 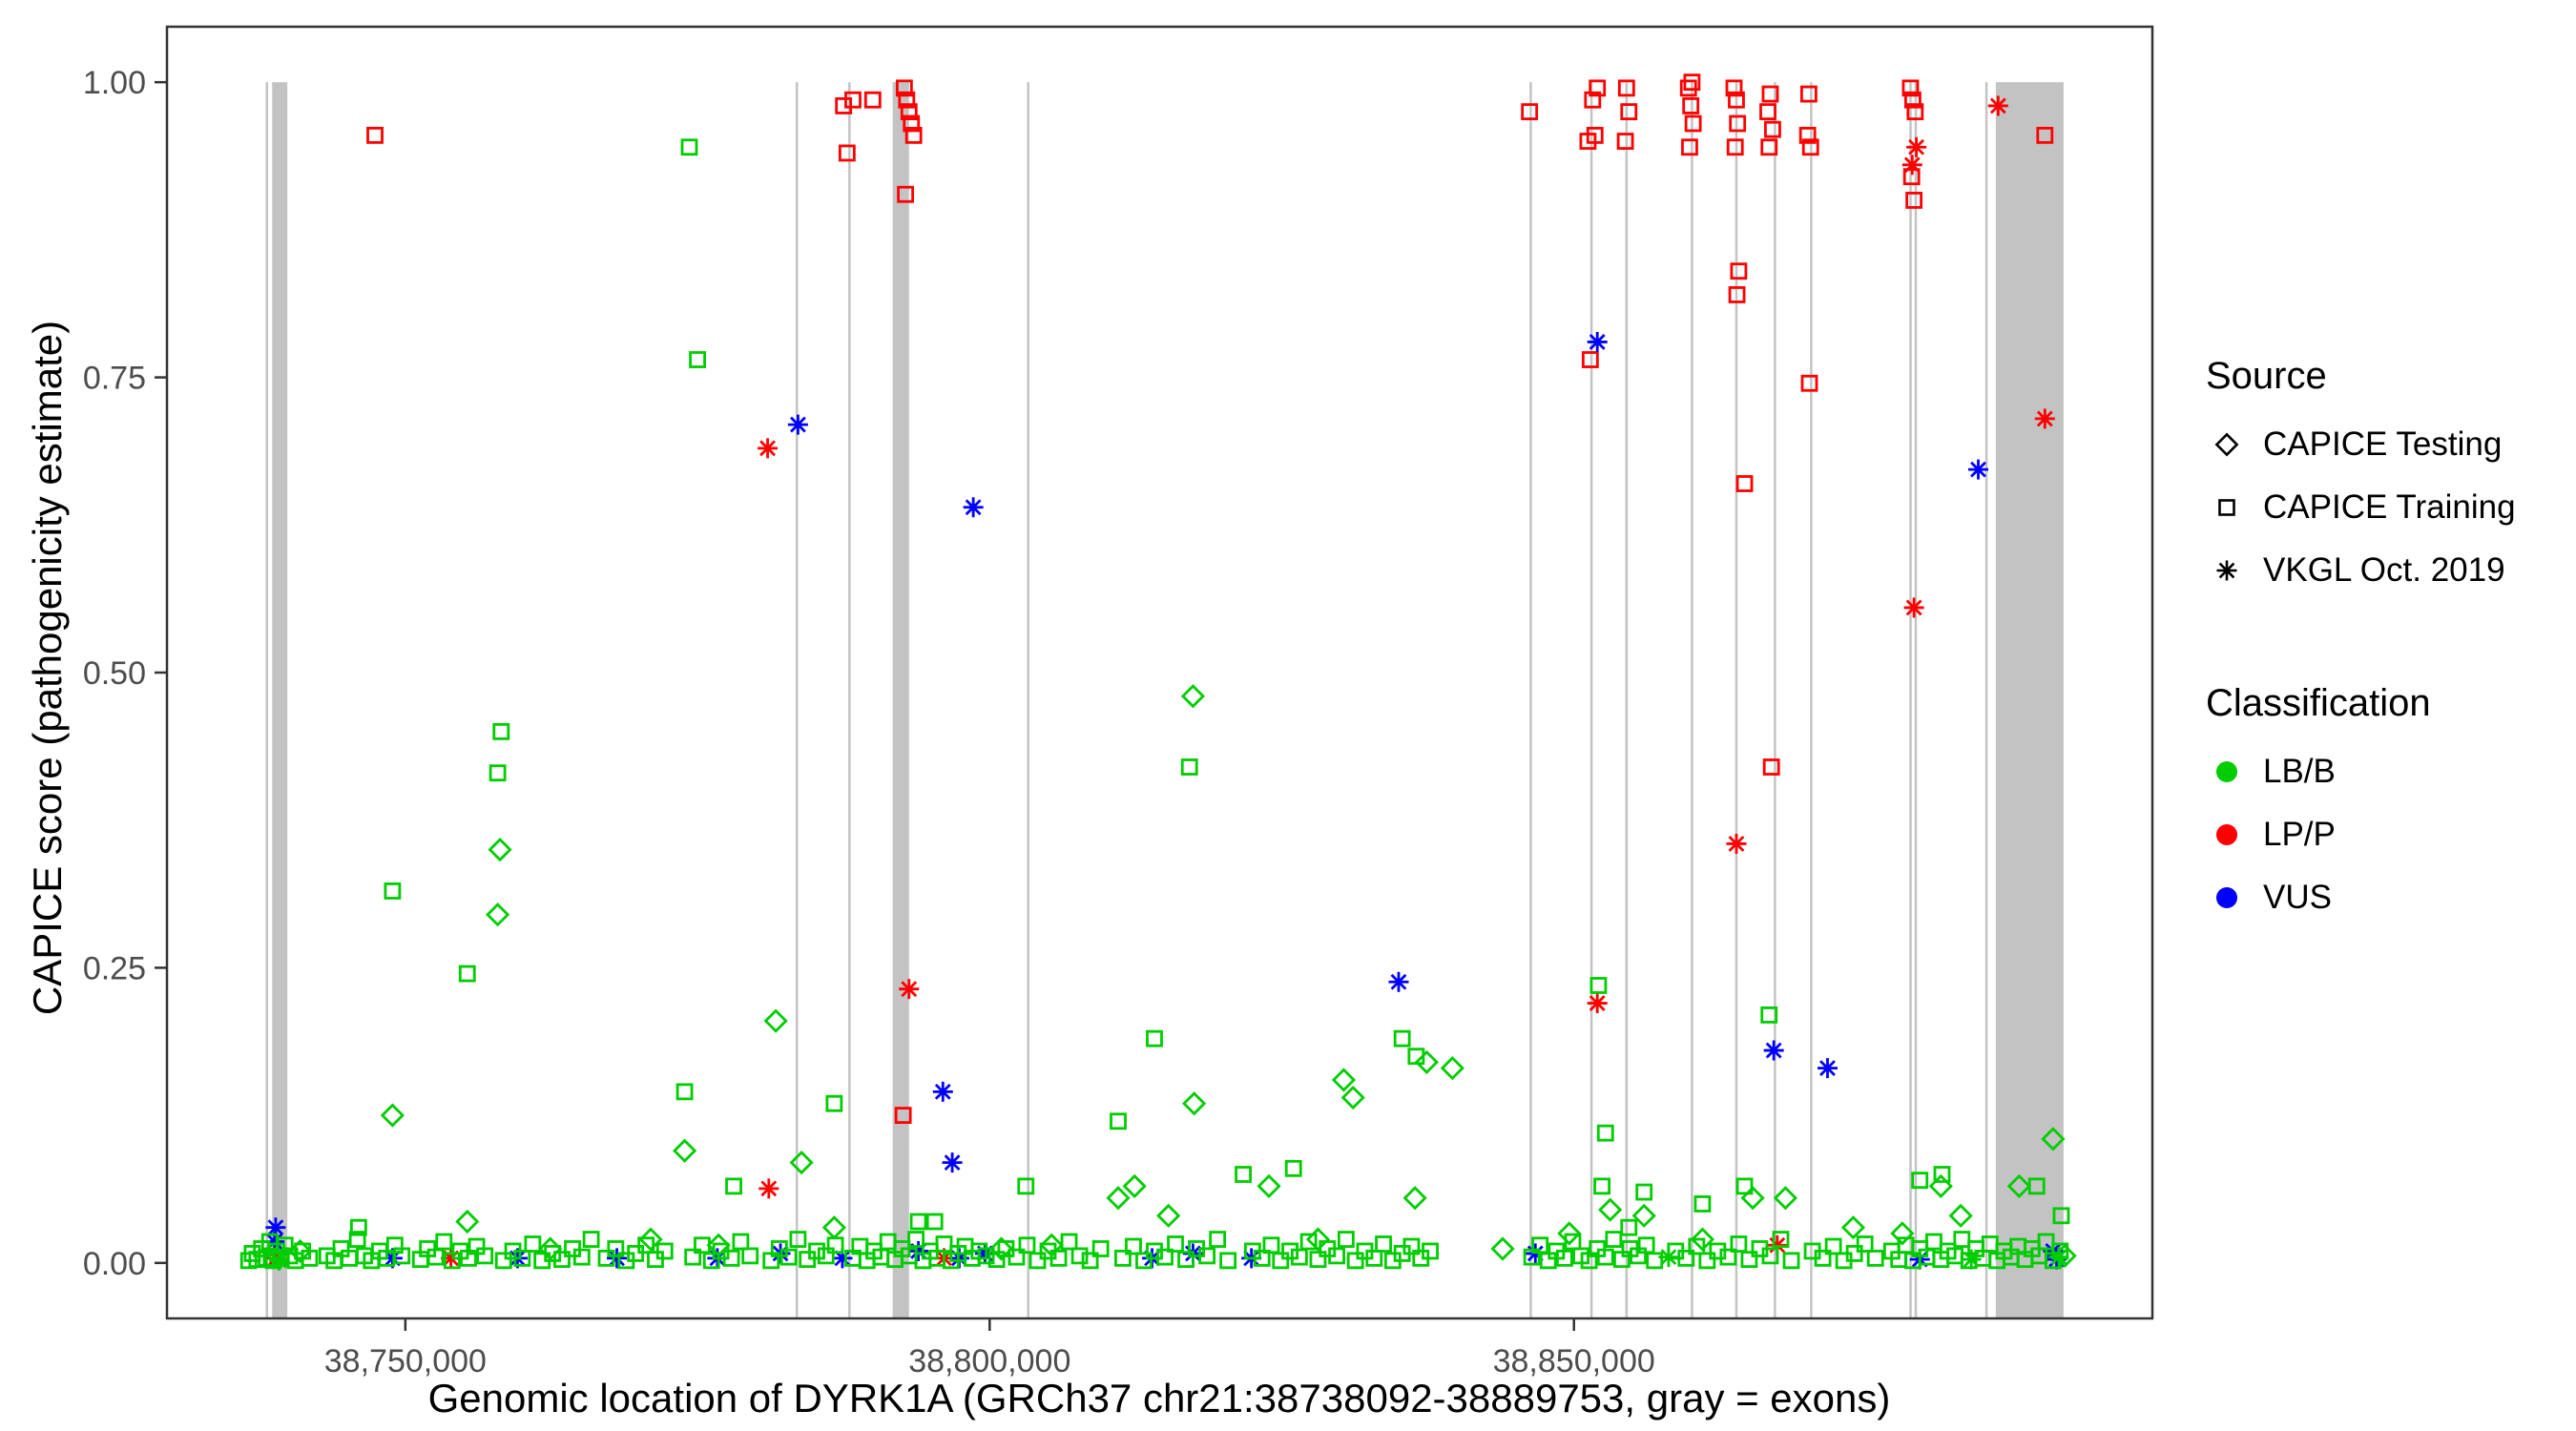 I want to click on circle-icon, so click(x=2226, y=771).